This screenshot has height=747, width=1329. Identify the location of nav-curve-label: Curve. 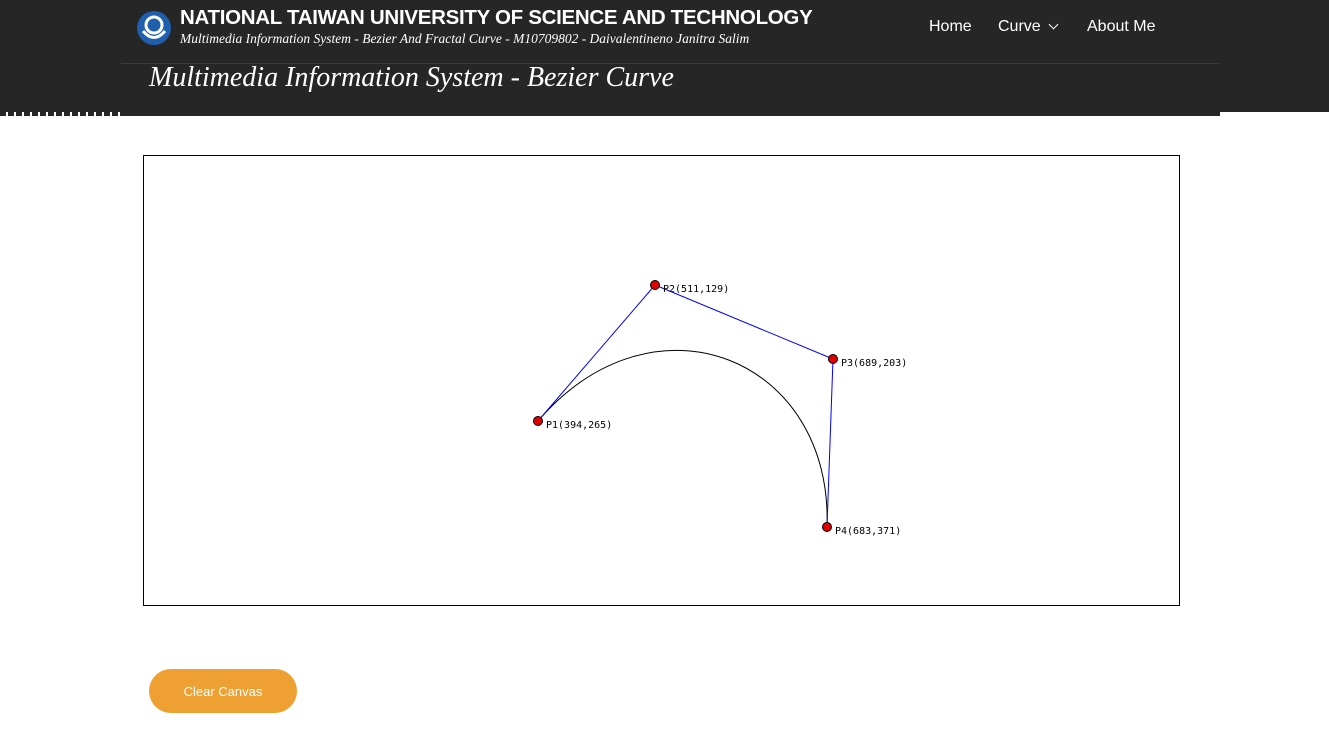
(1019, 26).